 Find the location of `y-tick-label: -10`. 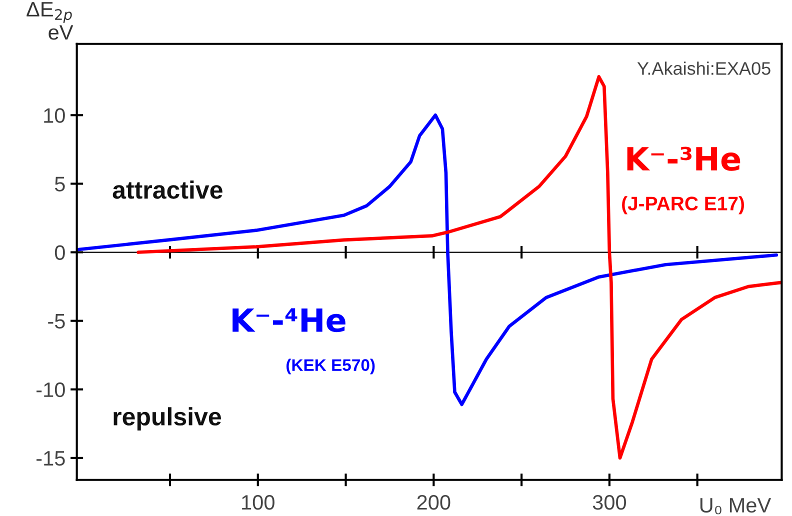

y-tick-label: -10 is located at coordinates (50, 390).